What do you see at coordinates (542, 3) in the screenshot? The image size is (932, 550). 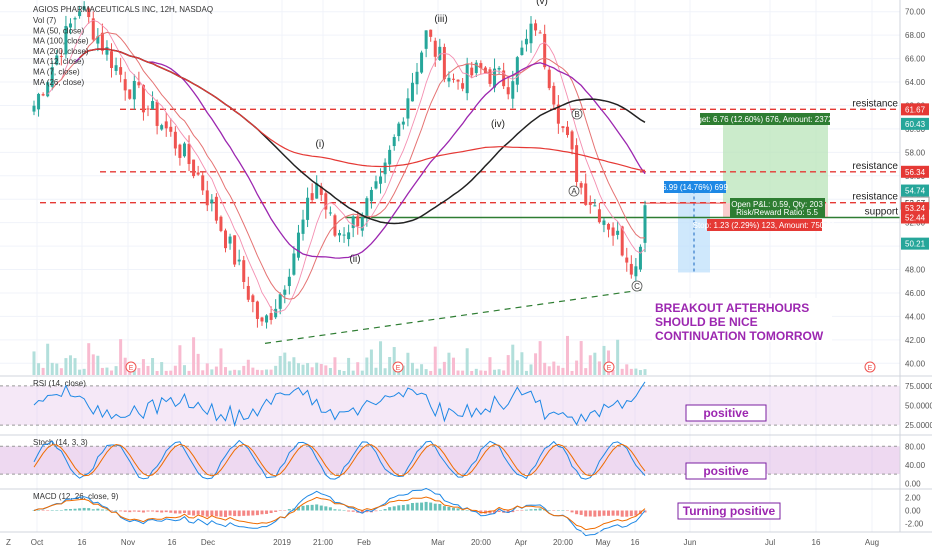 I see `wave-label: (v)` at bounding box center [542, 3].